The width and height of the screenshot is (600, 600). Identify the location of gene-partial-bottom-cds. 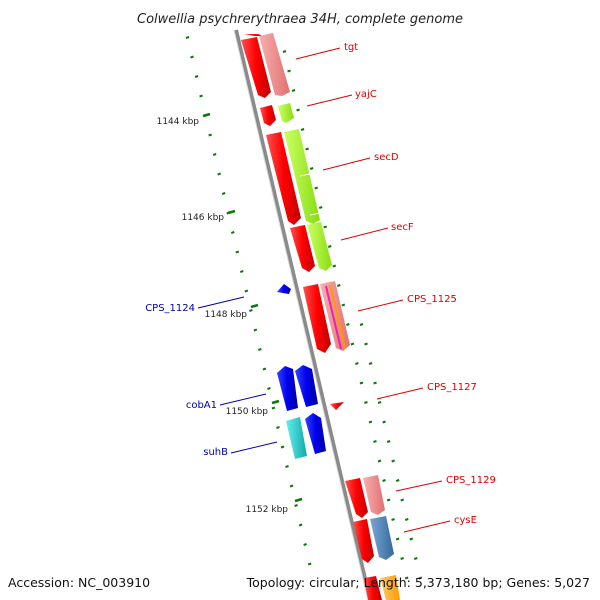
(373, 588).